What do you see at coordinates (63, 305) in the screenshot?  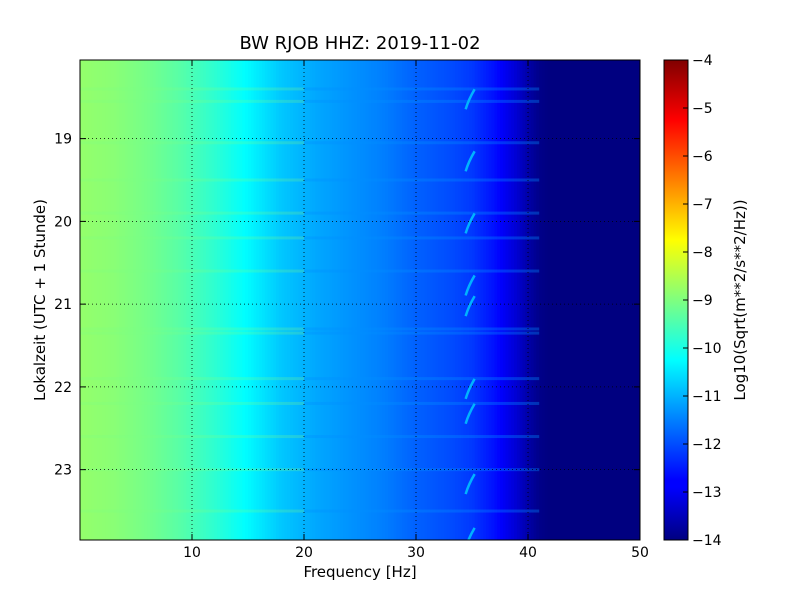 I see `y-tick-label: 21` at bounding box center [63, 305].